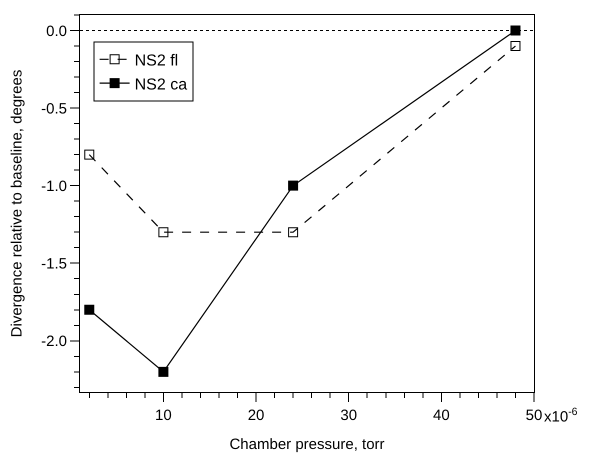 Image resolution: width=589 pixels, height=462 pixels. What do you see at coordinates (17, 204) in the screenshot?
I see `y-axis-title: Divergence relative to baseline, degrees` at bounding box center [17, 204].